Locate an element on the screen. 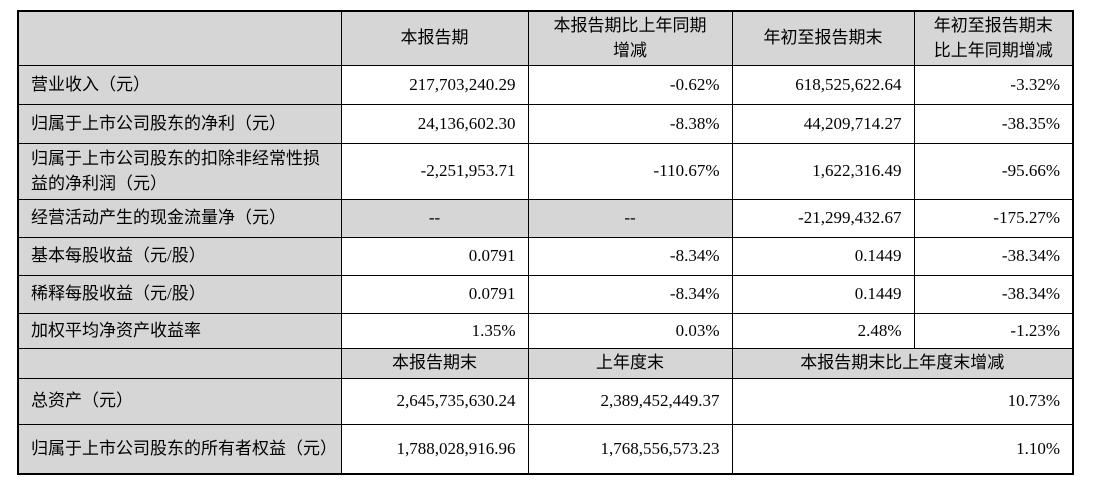 This screenshot has height=480, width=1099. row-label: 加权平均净资产收益率 is located at coordinates (179, 331).